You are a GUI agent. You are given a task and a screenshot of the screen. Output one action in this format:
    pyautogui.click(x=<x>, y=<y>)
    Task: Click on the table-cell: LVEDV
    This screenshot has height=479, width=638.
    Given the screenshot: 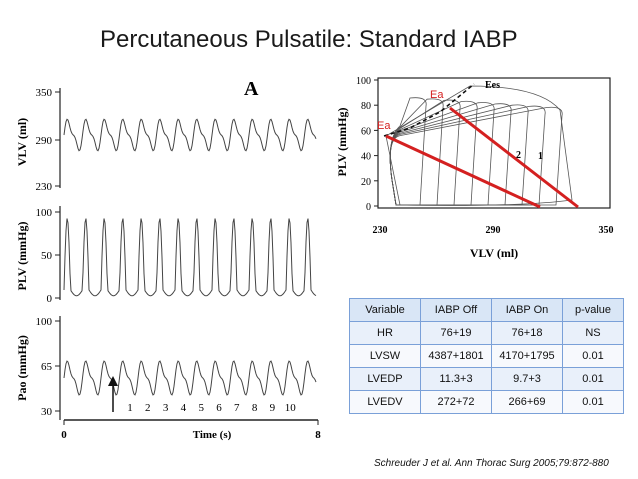 What is the action you would take?
    pyautogui.click(x=385, y=402)
    